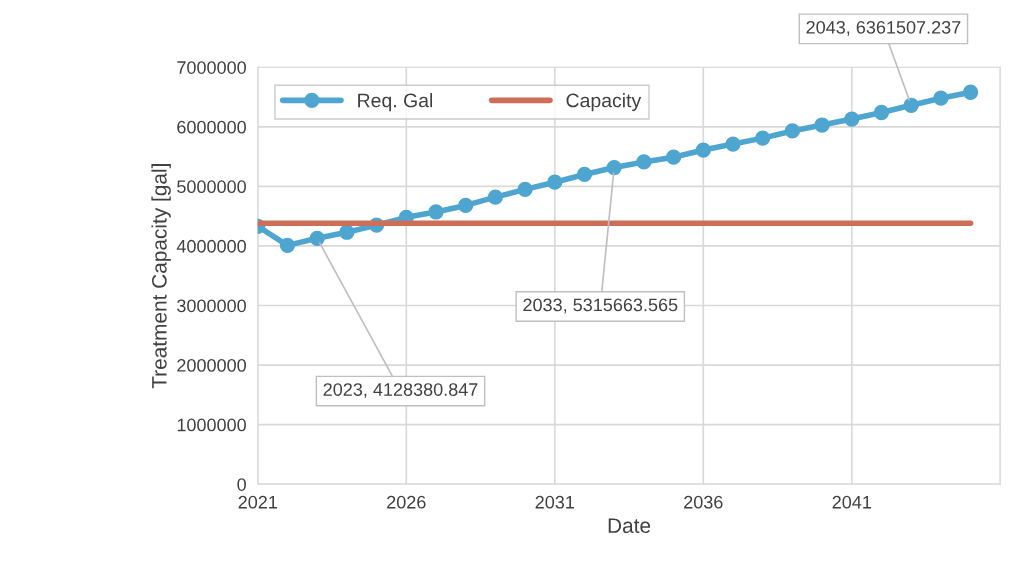 The height and width of the screenshot is (565, 1027). Describe the element at coordinates (257, 502) in the screenshot. I see `x-tick-label: 2021` at that location.